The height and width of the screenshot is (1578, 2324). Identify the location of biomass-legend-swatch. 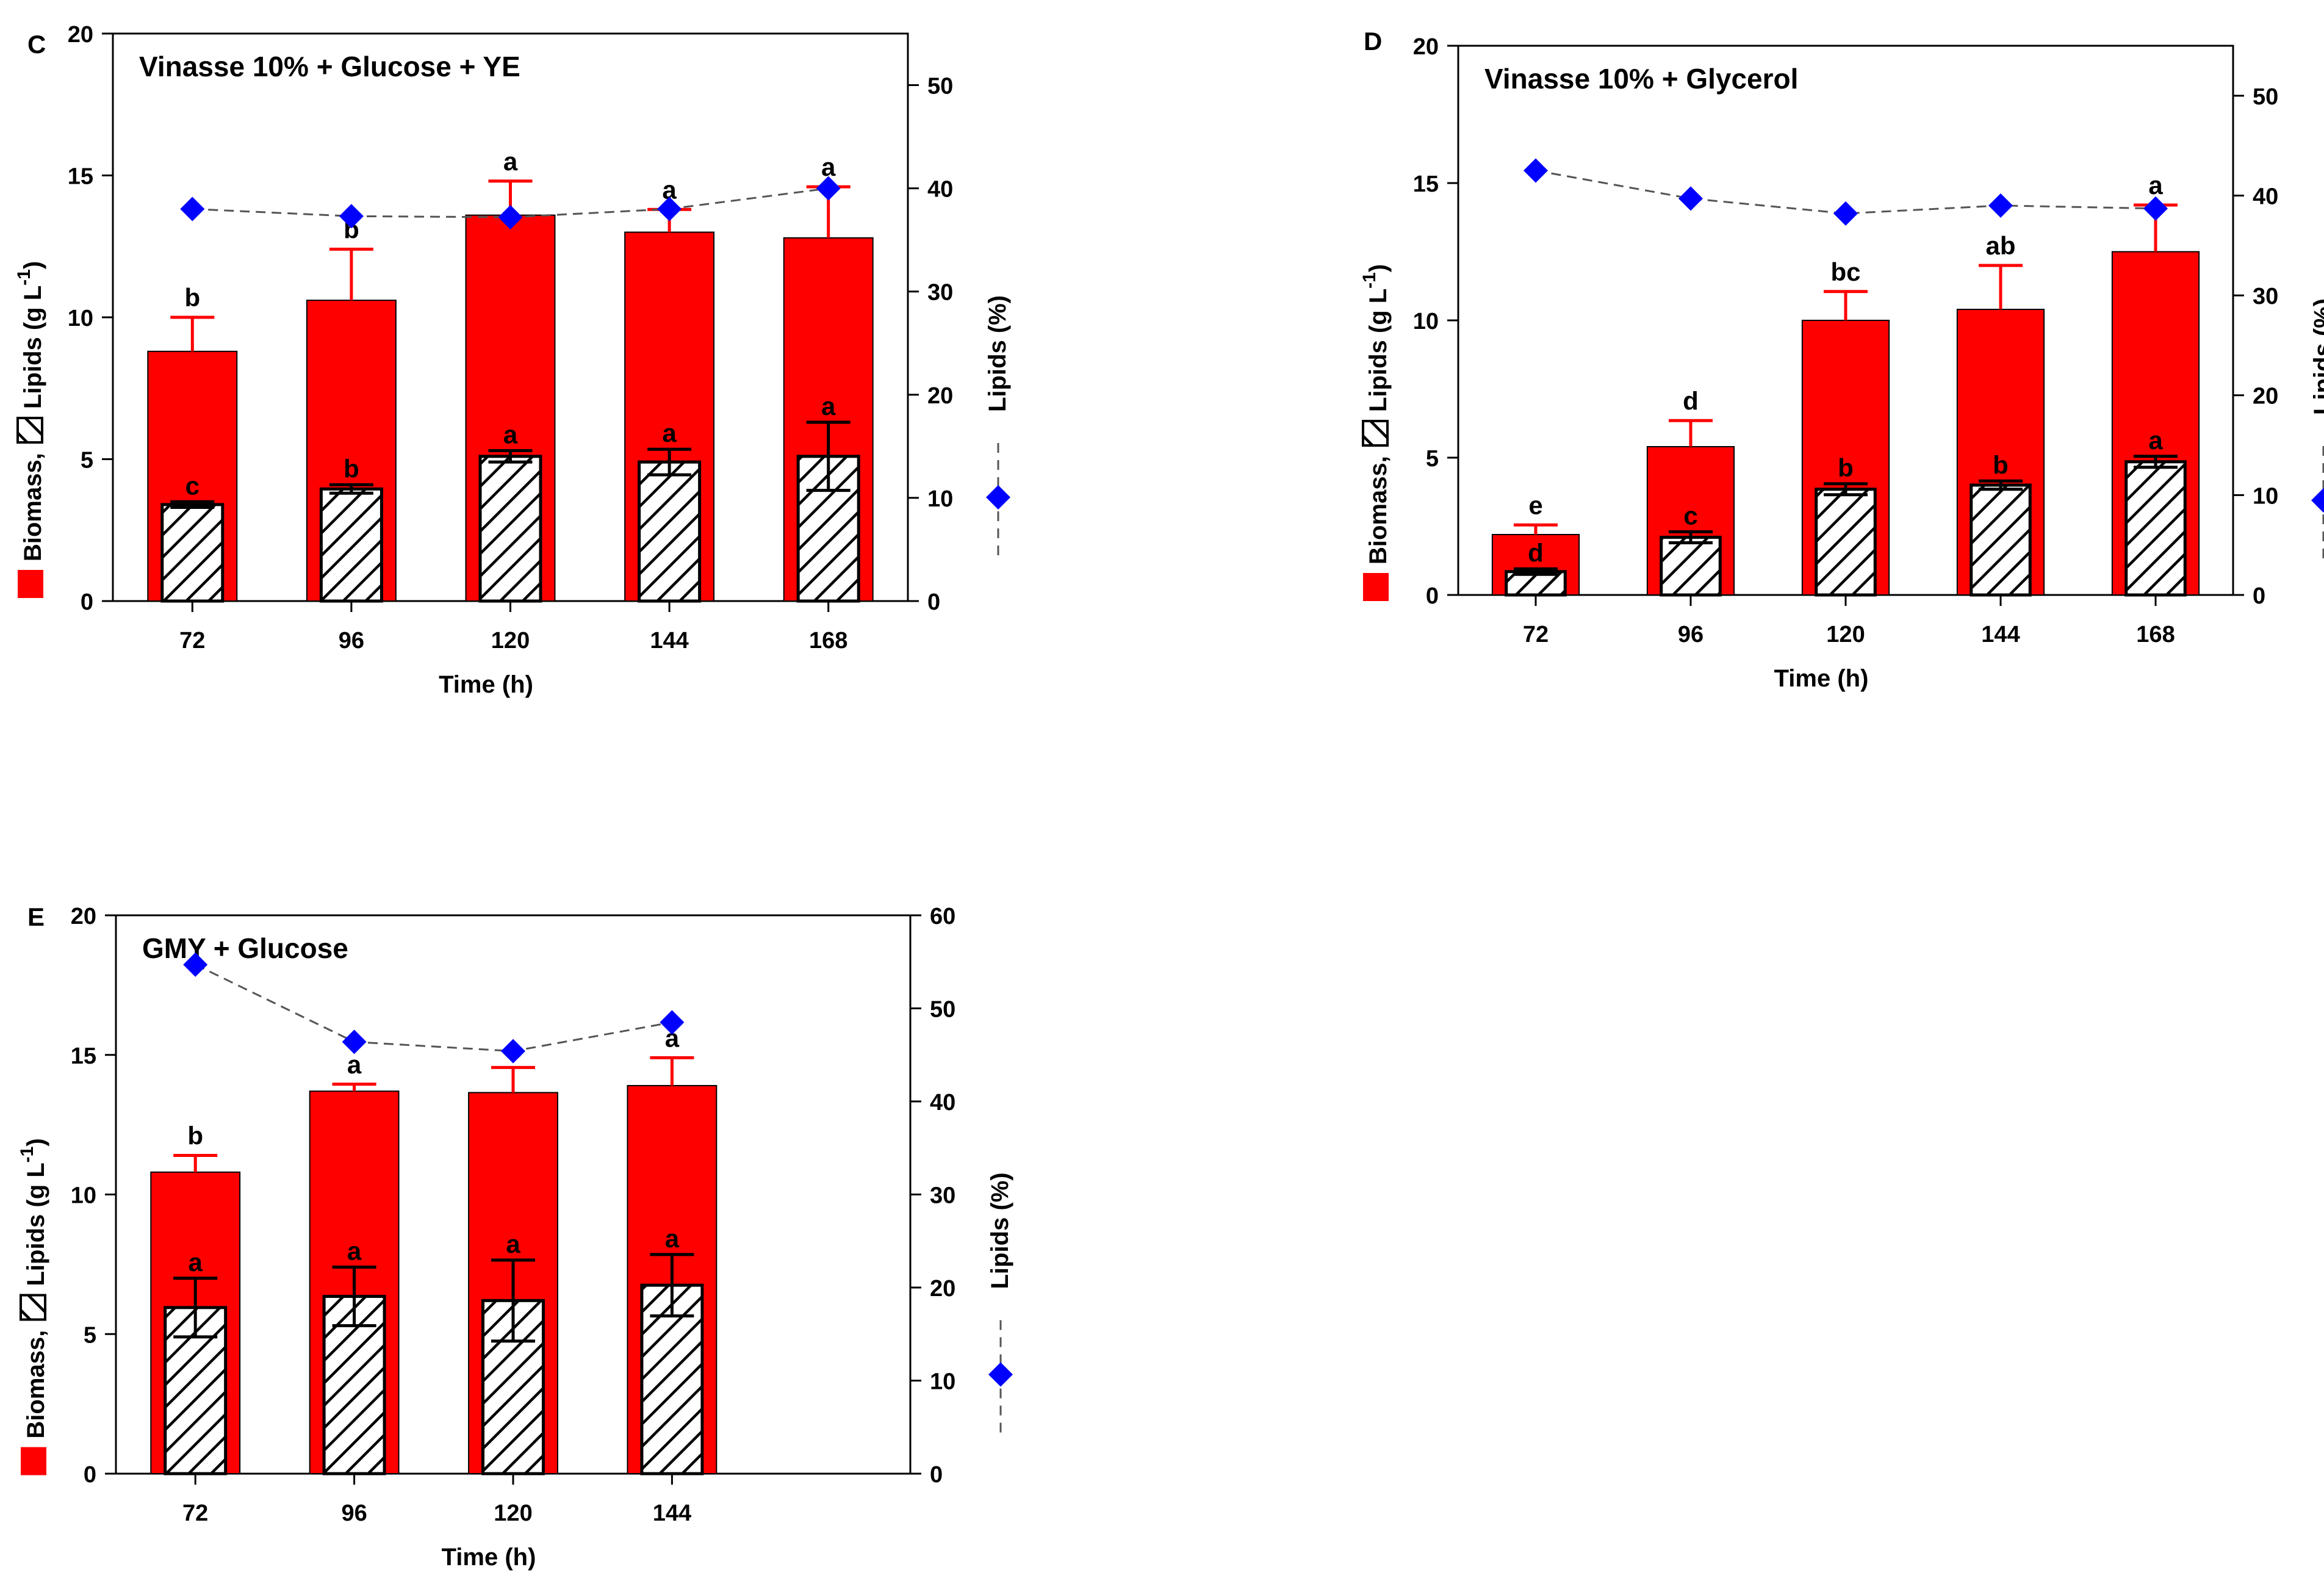
(30, 584).